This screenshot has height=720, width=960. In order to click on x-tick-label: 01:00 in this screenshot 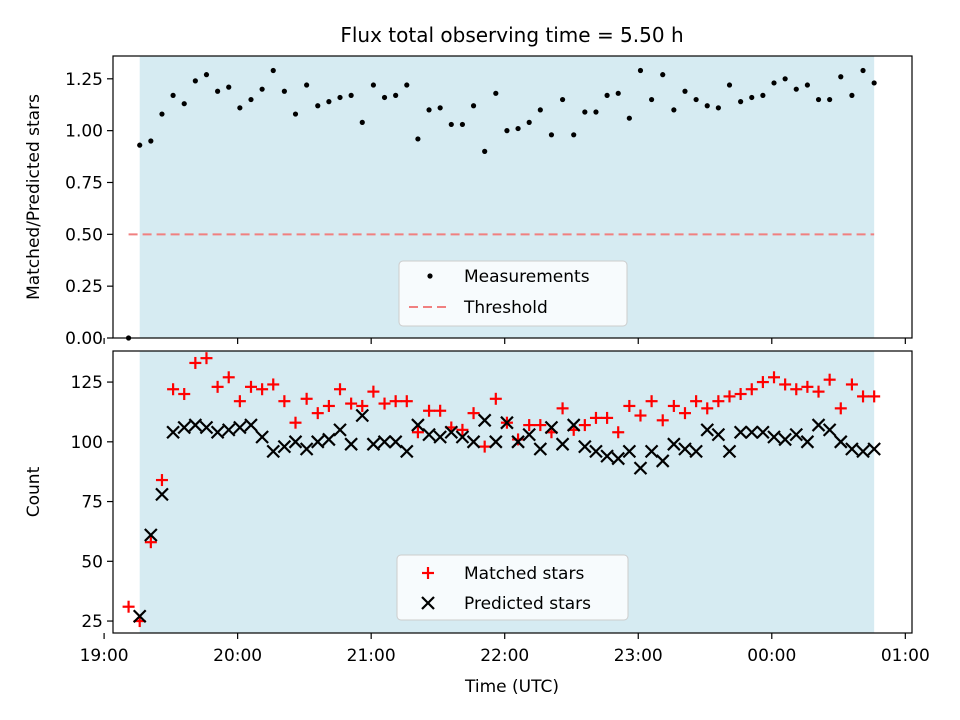, I will do `click(905, 656)`.